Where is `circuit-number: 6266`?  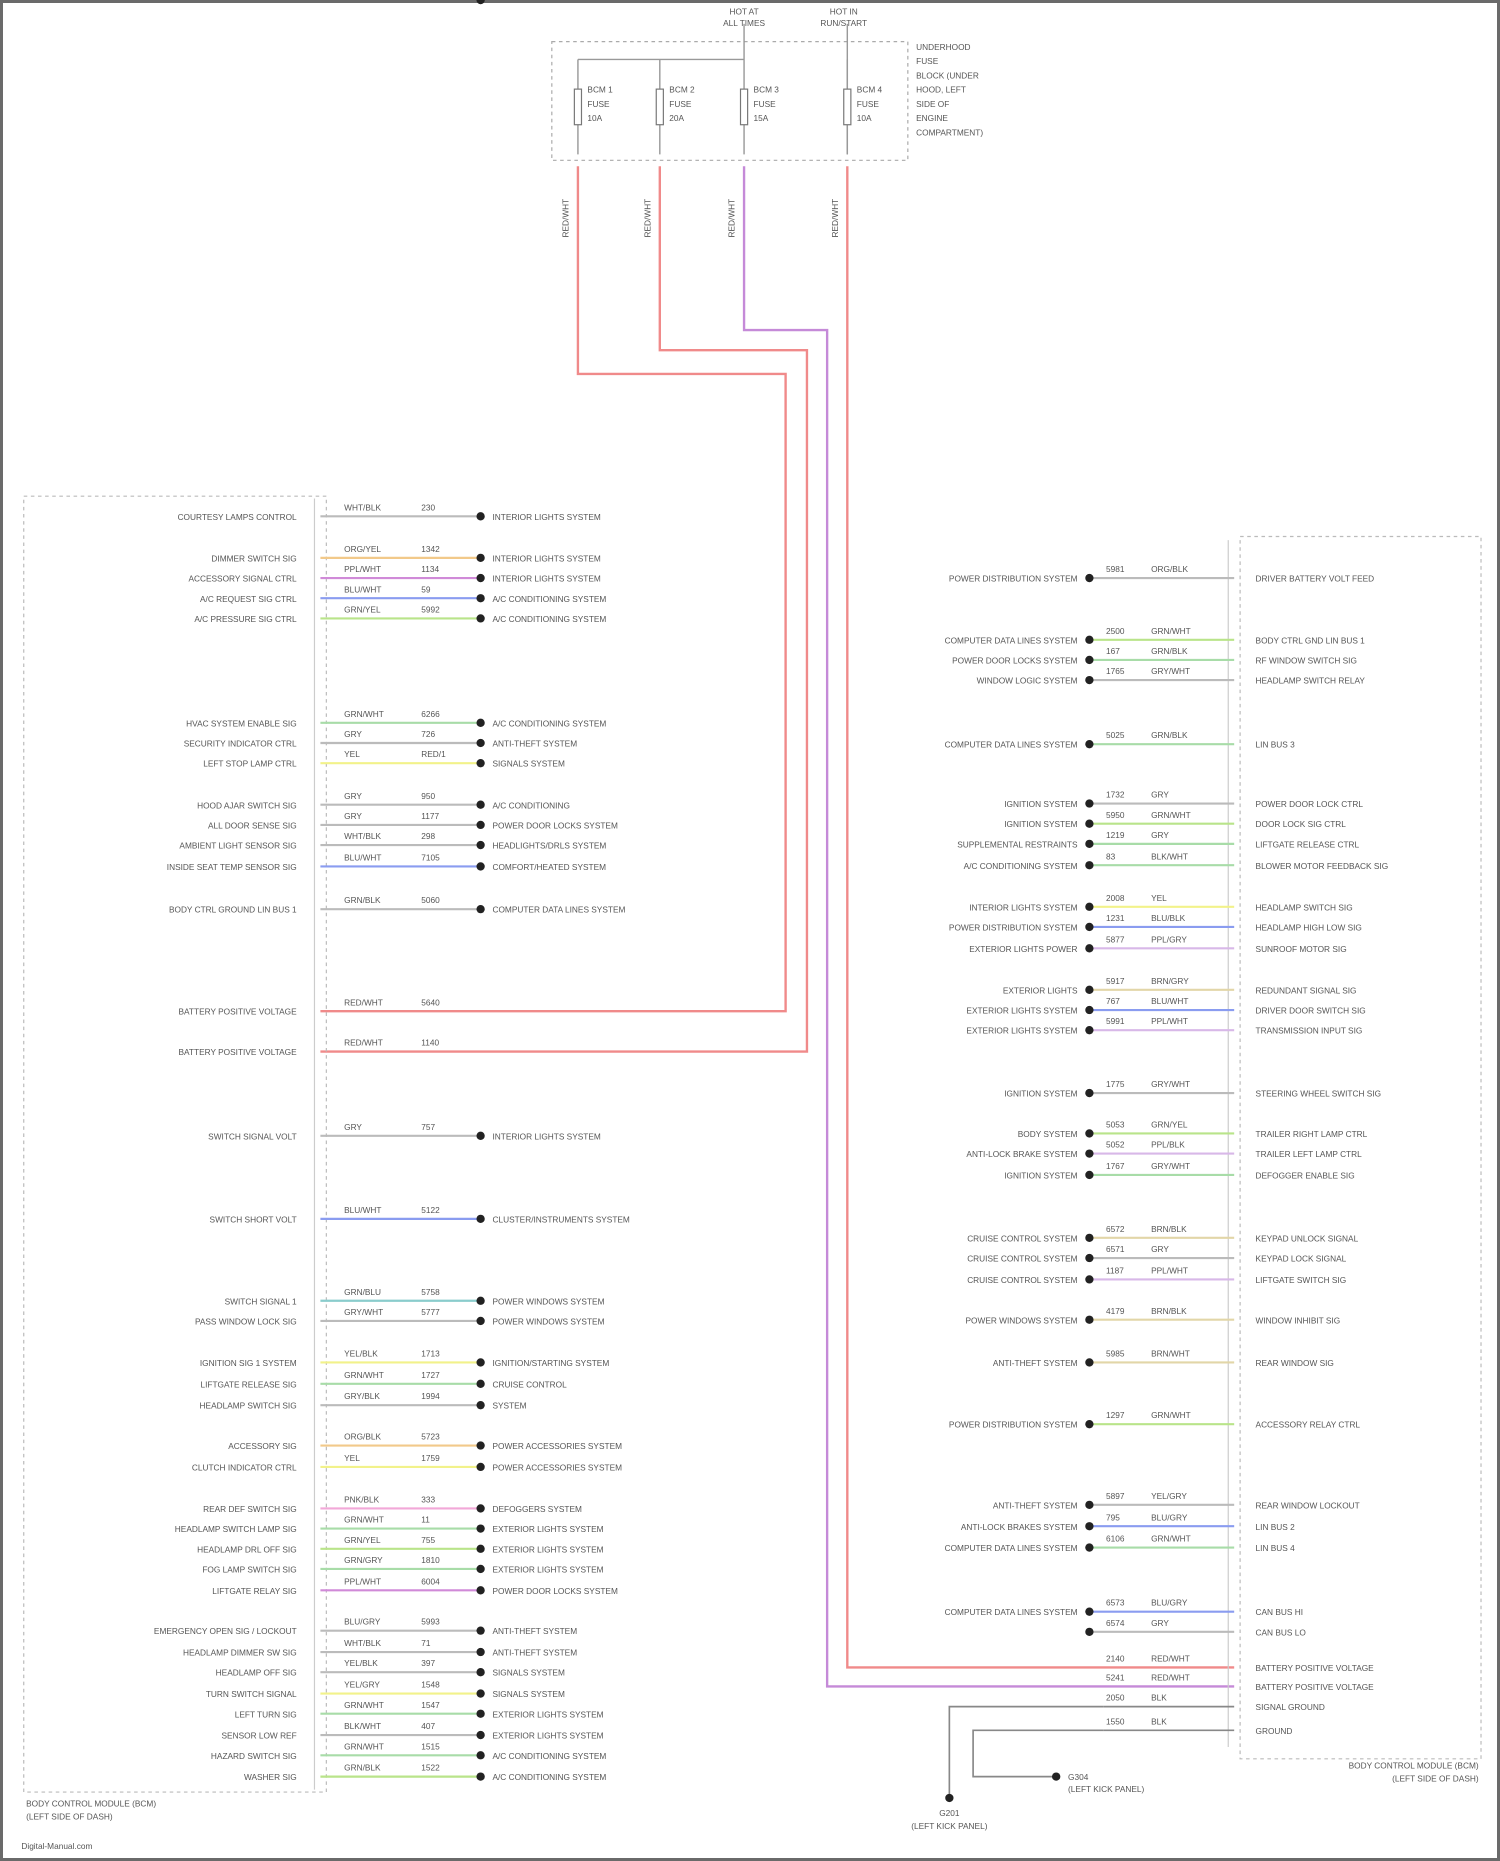 circuit-number: 6266 is located at coordinates (430, 714).